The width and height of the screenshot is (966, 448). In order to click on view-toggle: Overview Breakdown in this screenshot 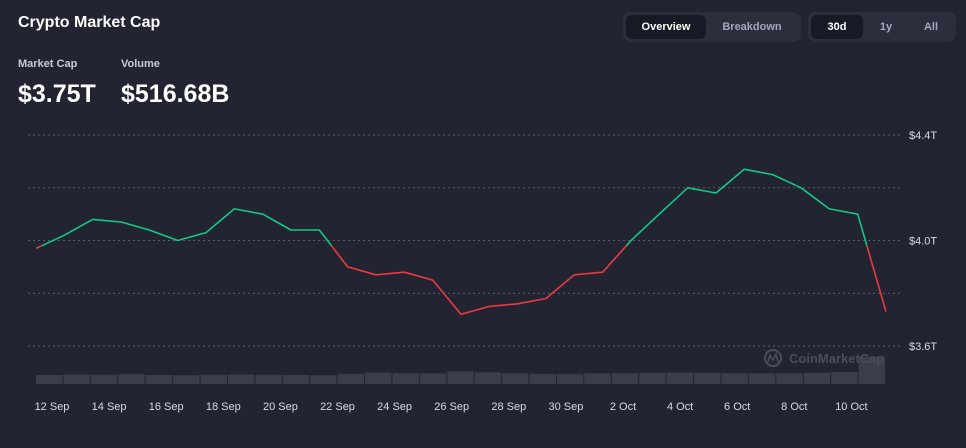, I will do `click(712, 27)`.